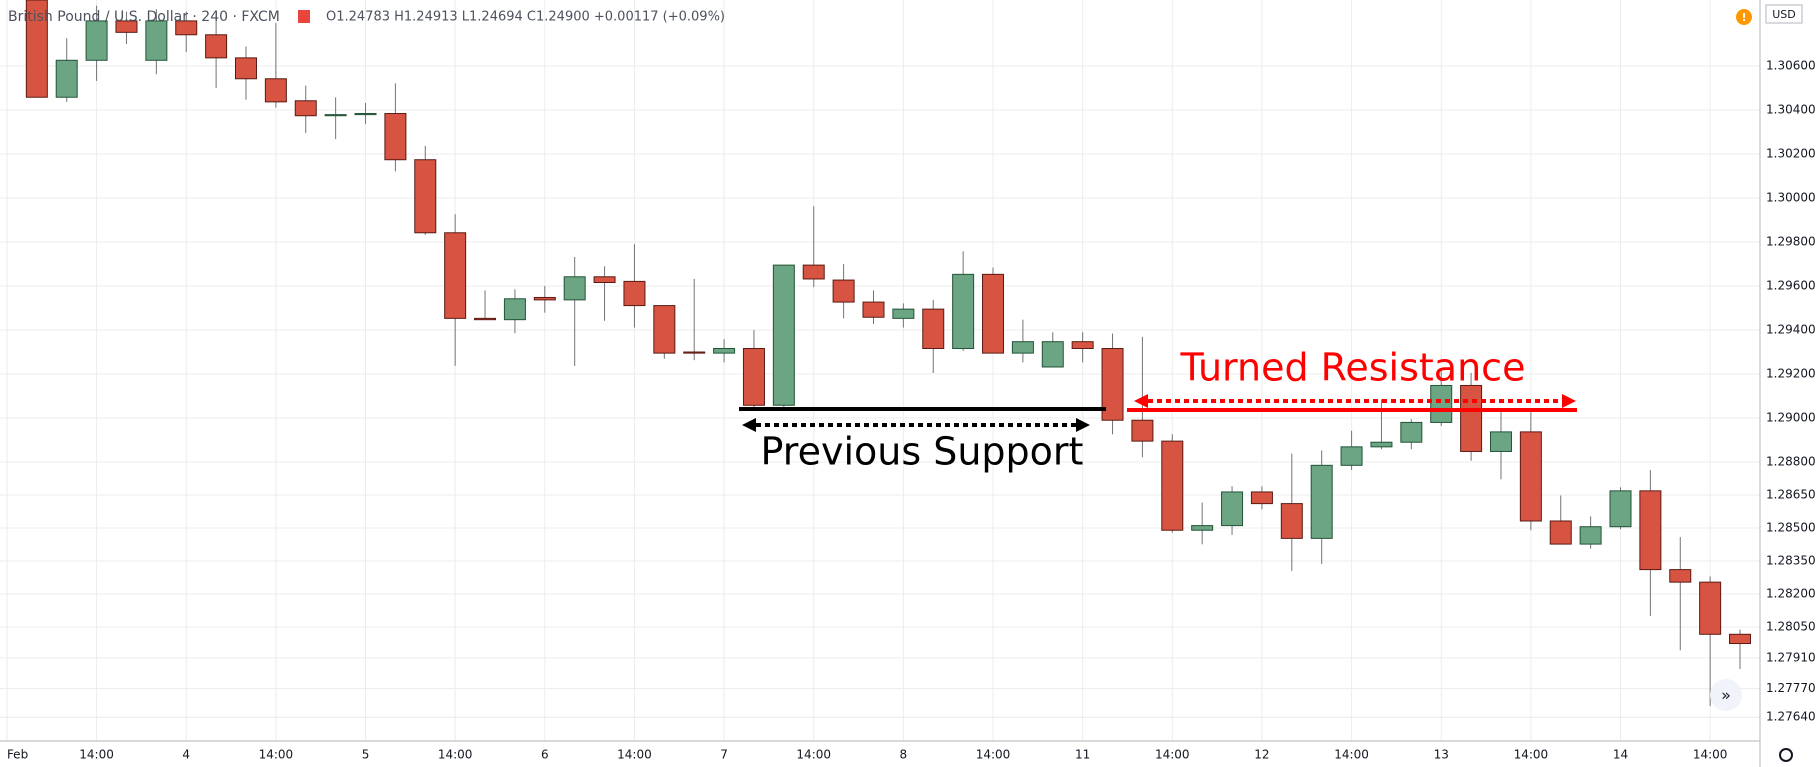 Image resolution: width=1816 pixels, height=767 pixels. What do you see at coordinates (144, 17) in the screenshot?
I see `symbol-title: British Pound / U.S. Dollar · 240 · FXCM` at bounding box center [144, 17].